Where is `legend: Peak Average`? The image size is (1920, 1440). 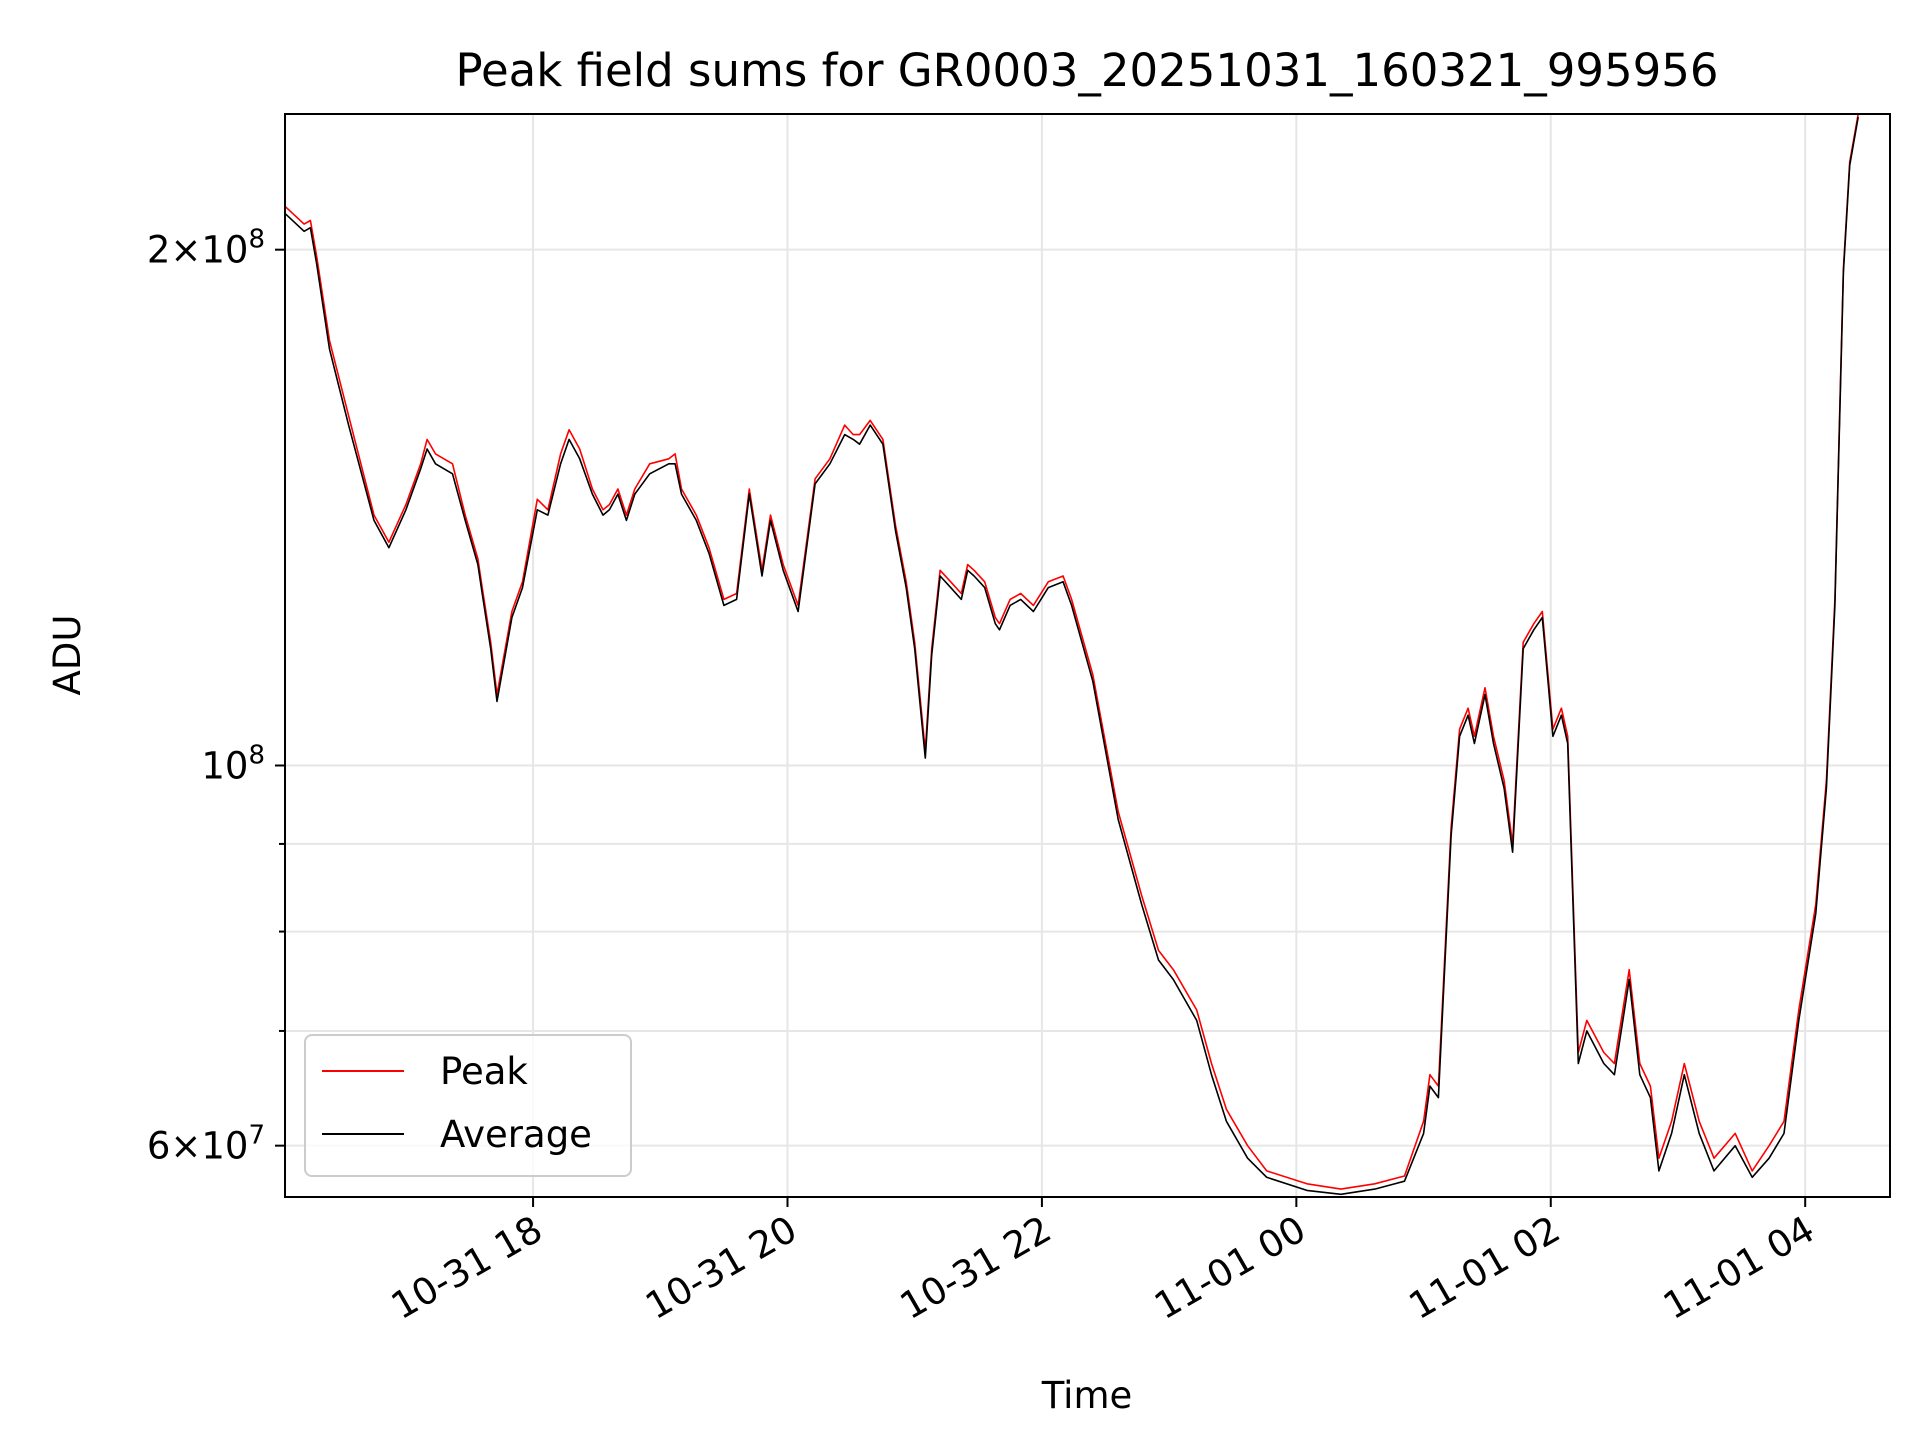
legend: Peak Average is located at coordinates (468, 1105).